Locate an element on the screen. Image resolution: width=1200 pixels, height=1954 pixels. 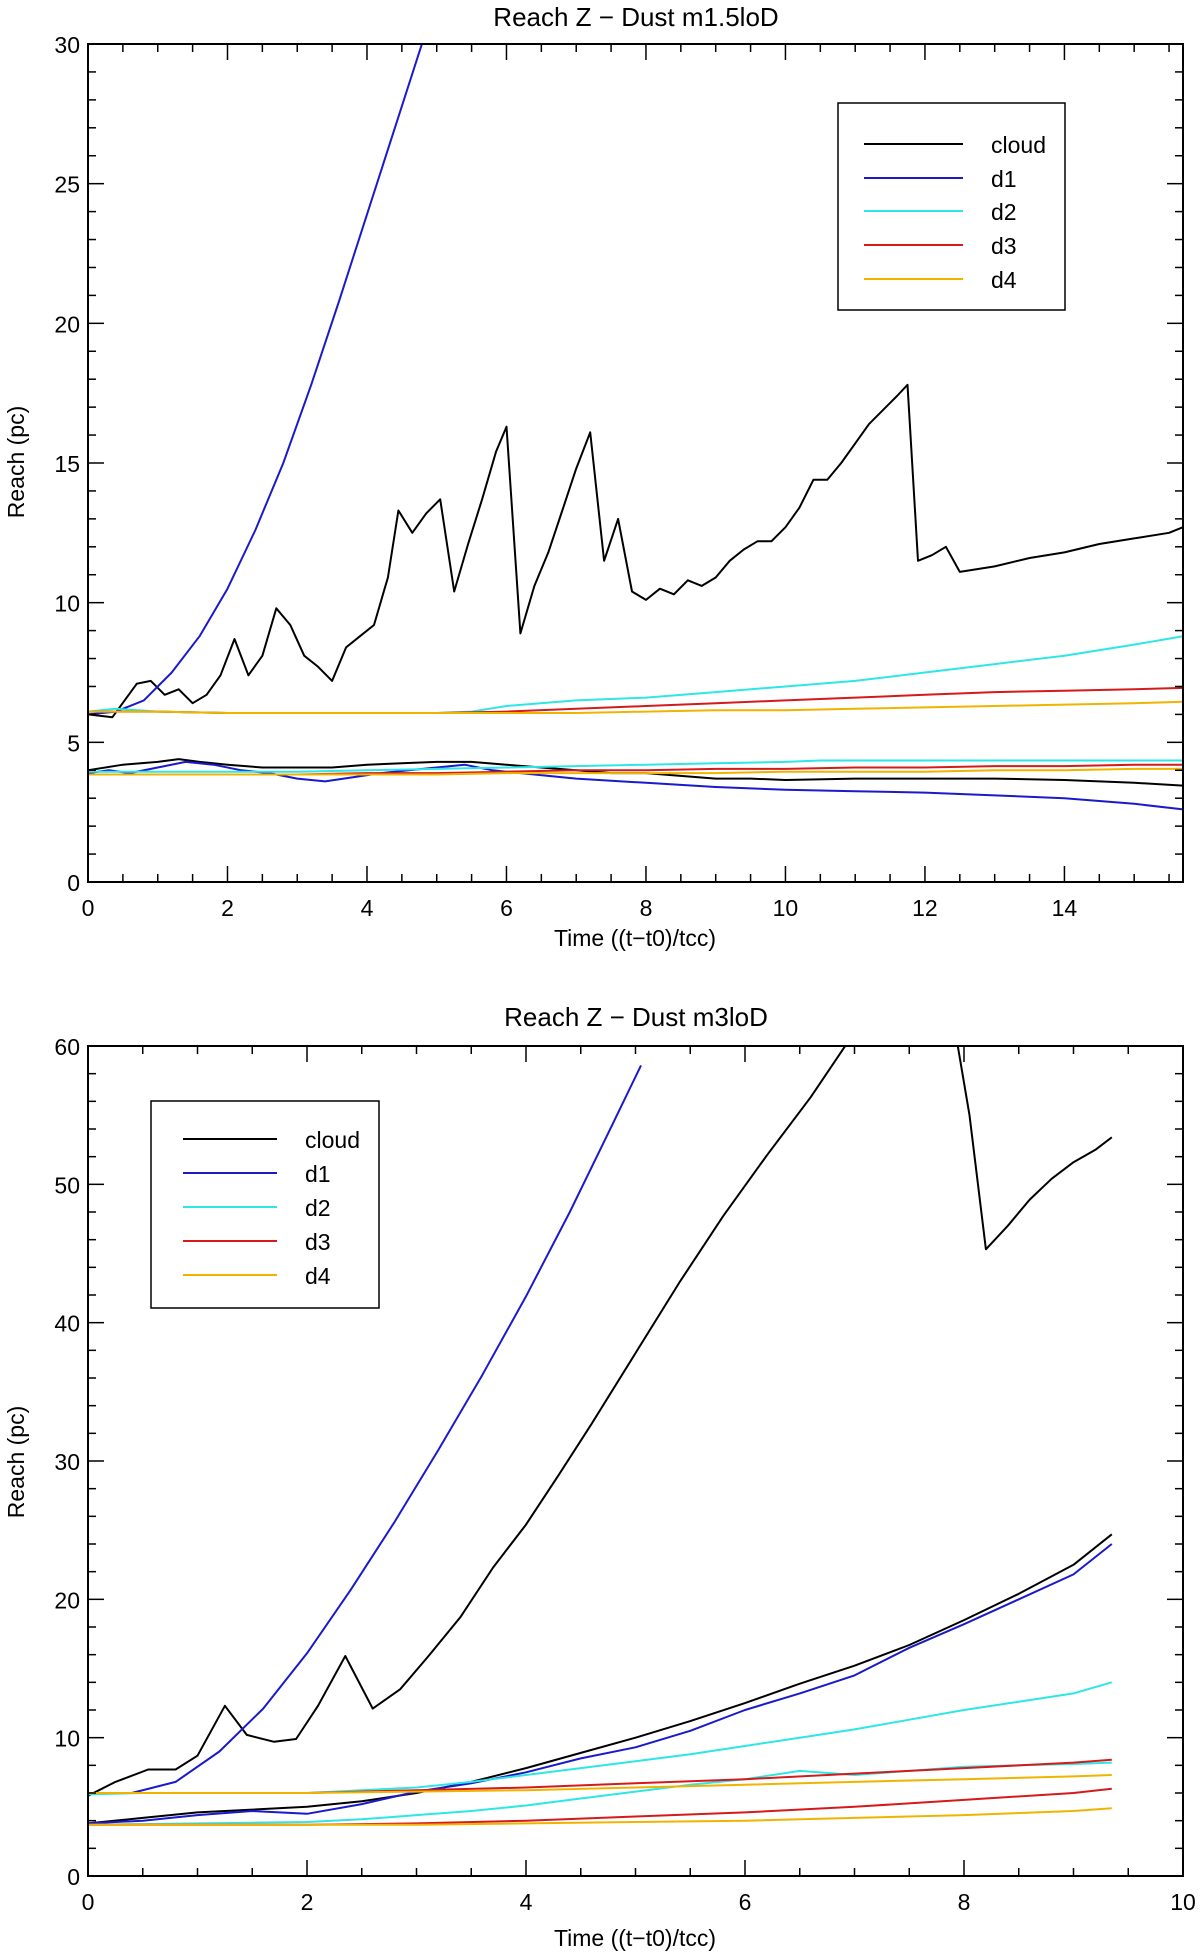
chart-bottom-legend-box is located at coordinates (265, 1204).